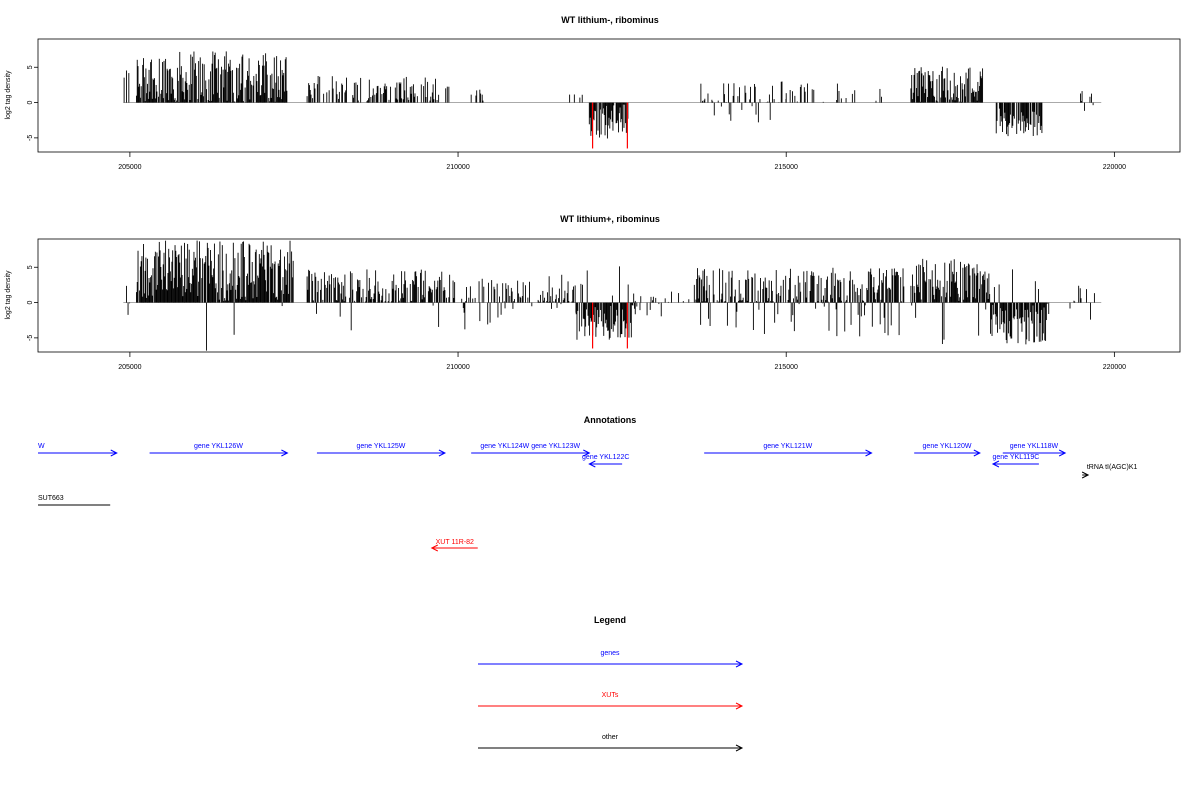 This screenshot has width=1200, height=800. Describe the element at coordinates (610, 620) in the screenshot. I see `legend-title: Legend` at that location.